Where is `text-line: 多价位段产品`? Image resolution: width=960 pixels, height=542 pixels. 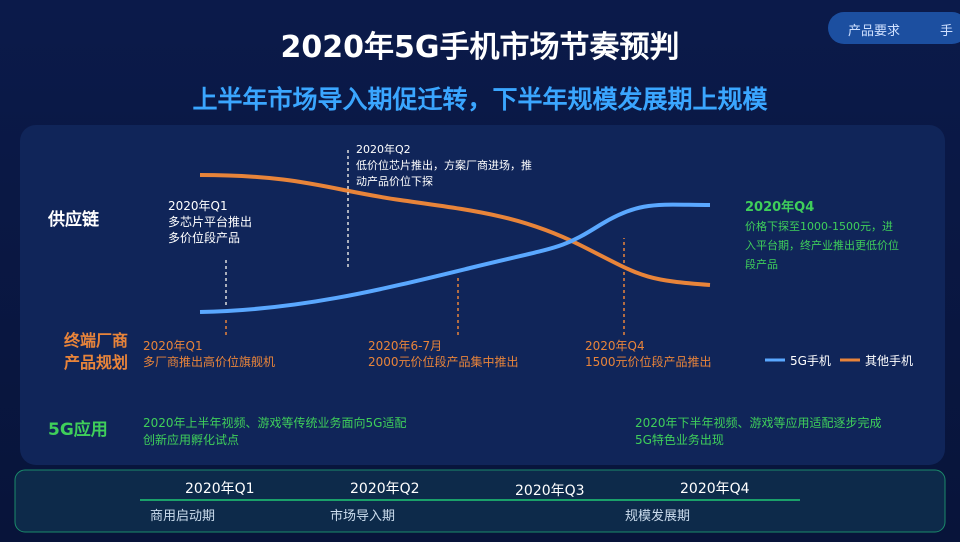
text-line: 多价位段产品 is located at coordinates (204, 238).